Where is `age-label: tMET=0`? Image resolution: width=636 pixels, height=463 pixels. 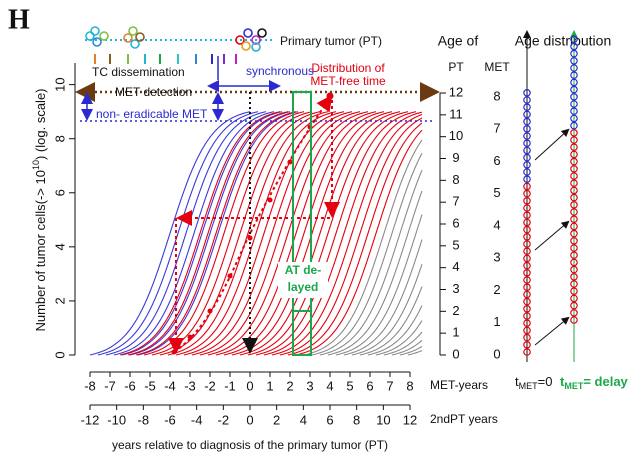 age-label: tMET=0 is located at coordinates (533, 382).